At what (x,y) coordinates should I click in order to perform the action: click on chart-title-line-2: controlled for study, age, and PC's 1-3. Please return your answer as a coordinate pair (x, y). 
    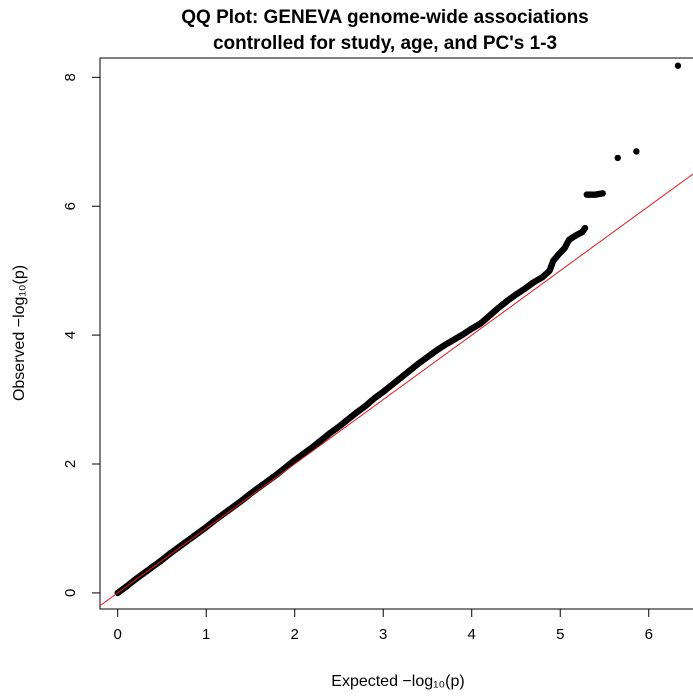
    Looking at the image, I should click on (385, 43).